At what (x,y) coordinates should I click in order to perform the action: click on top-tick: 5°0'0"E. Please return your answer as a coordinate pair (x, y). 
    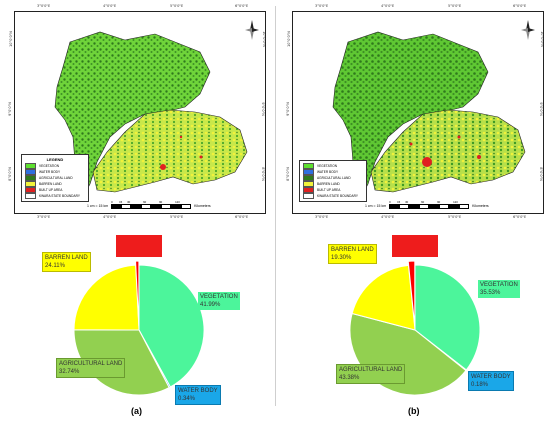
    Looking at the image, I should click on (177, 6).